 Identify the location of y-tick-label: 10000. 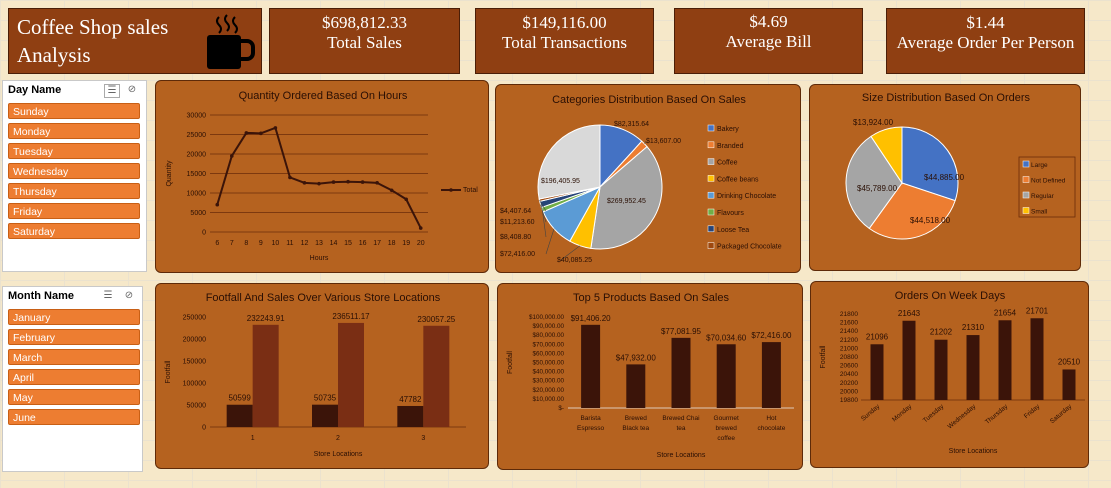
(197, 194).